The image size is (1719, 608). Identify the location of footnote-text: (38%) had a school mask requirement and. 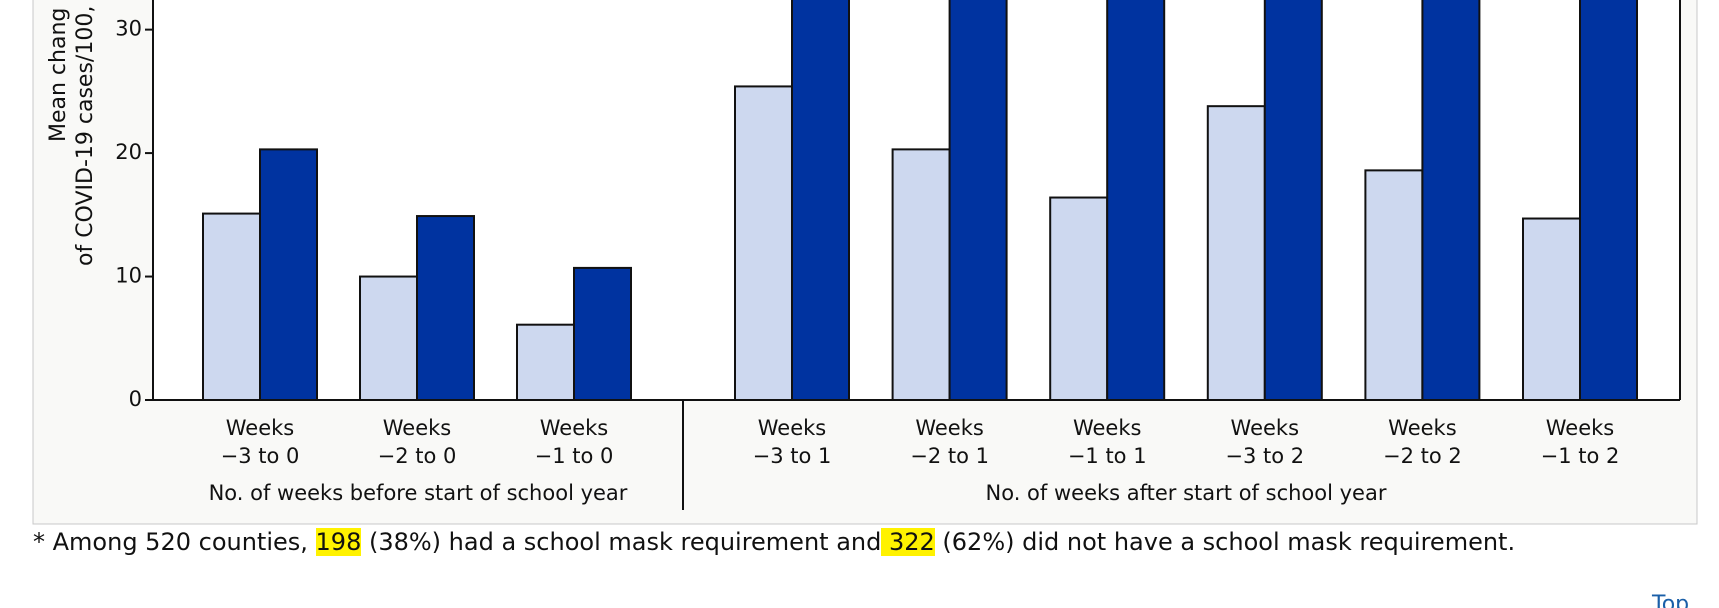
(621, 542).